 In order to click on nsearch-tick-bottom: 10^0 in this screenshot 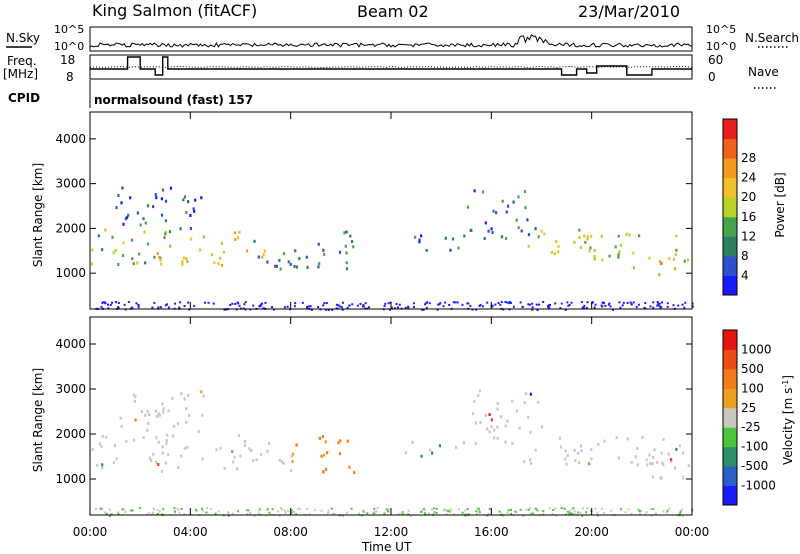, I will do `click(721, 46)`.